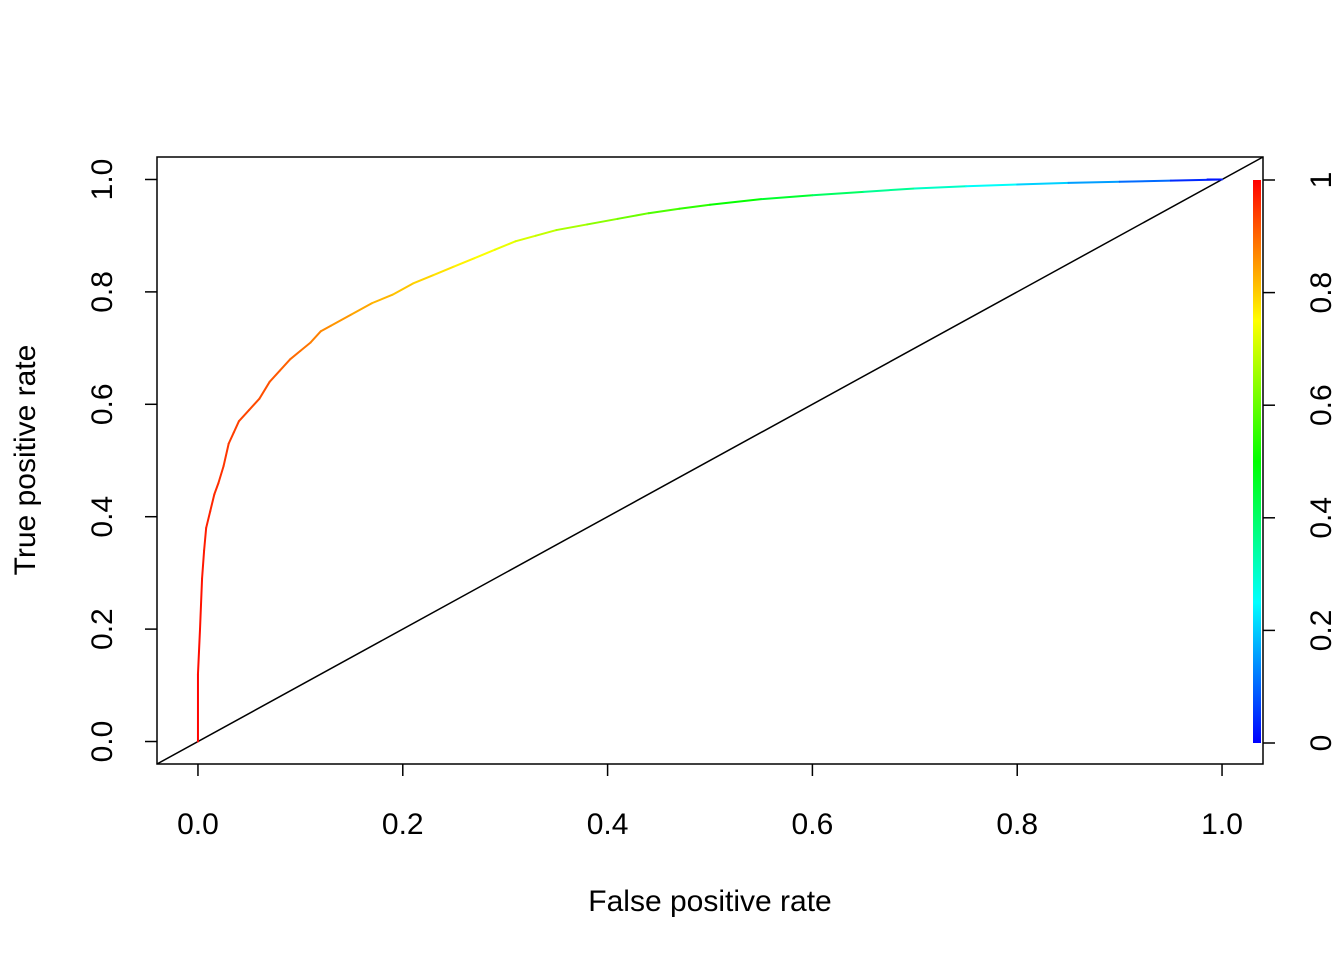 Image resolution: width=1344 pixels, height=965 pixels. I want to click on x-tick-label-1: 0.2, so click(403, 824).